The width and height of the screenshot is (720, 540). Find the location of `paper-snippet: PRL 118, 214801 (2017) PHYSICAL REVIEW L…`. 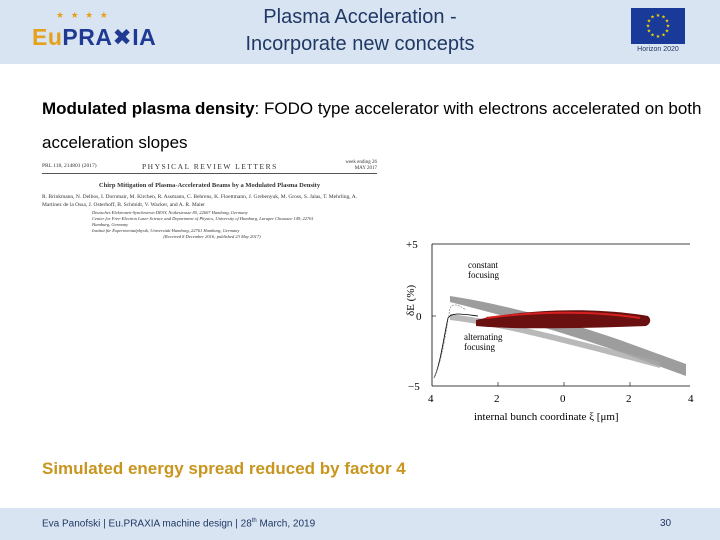

paper-snippet: PRL 118, 214801 (2017) PHYSICAL REVIEW L… is located at coordinates (209, 212).